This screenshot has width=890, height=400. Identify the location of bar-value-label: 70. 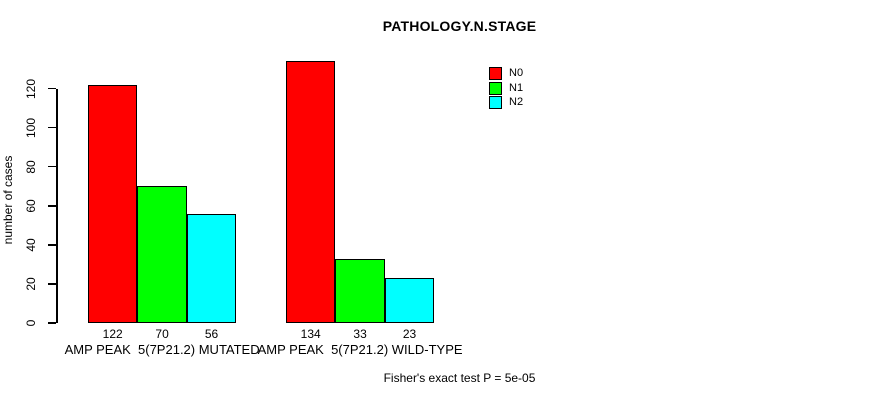
(162, 334).